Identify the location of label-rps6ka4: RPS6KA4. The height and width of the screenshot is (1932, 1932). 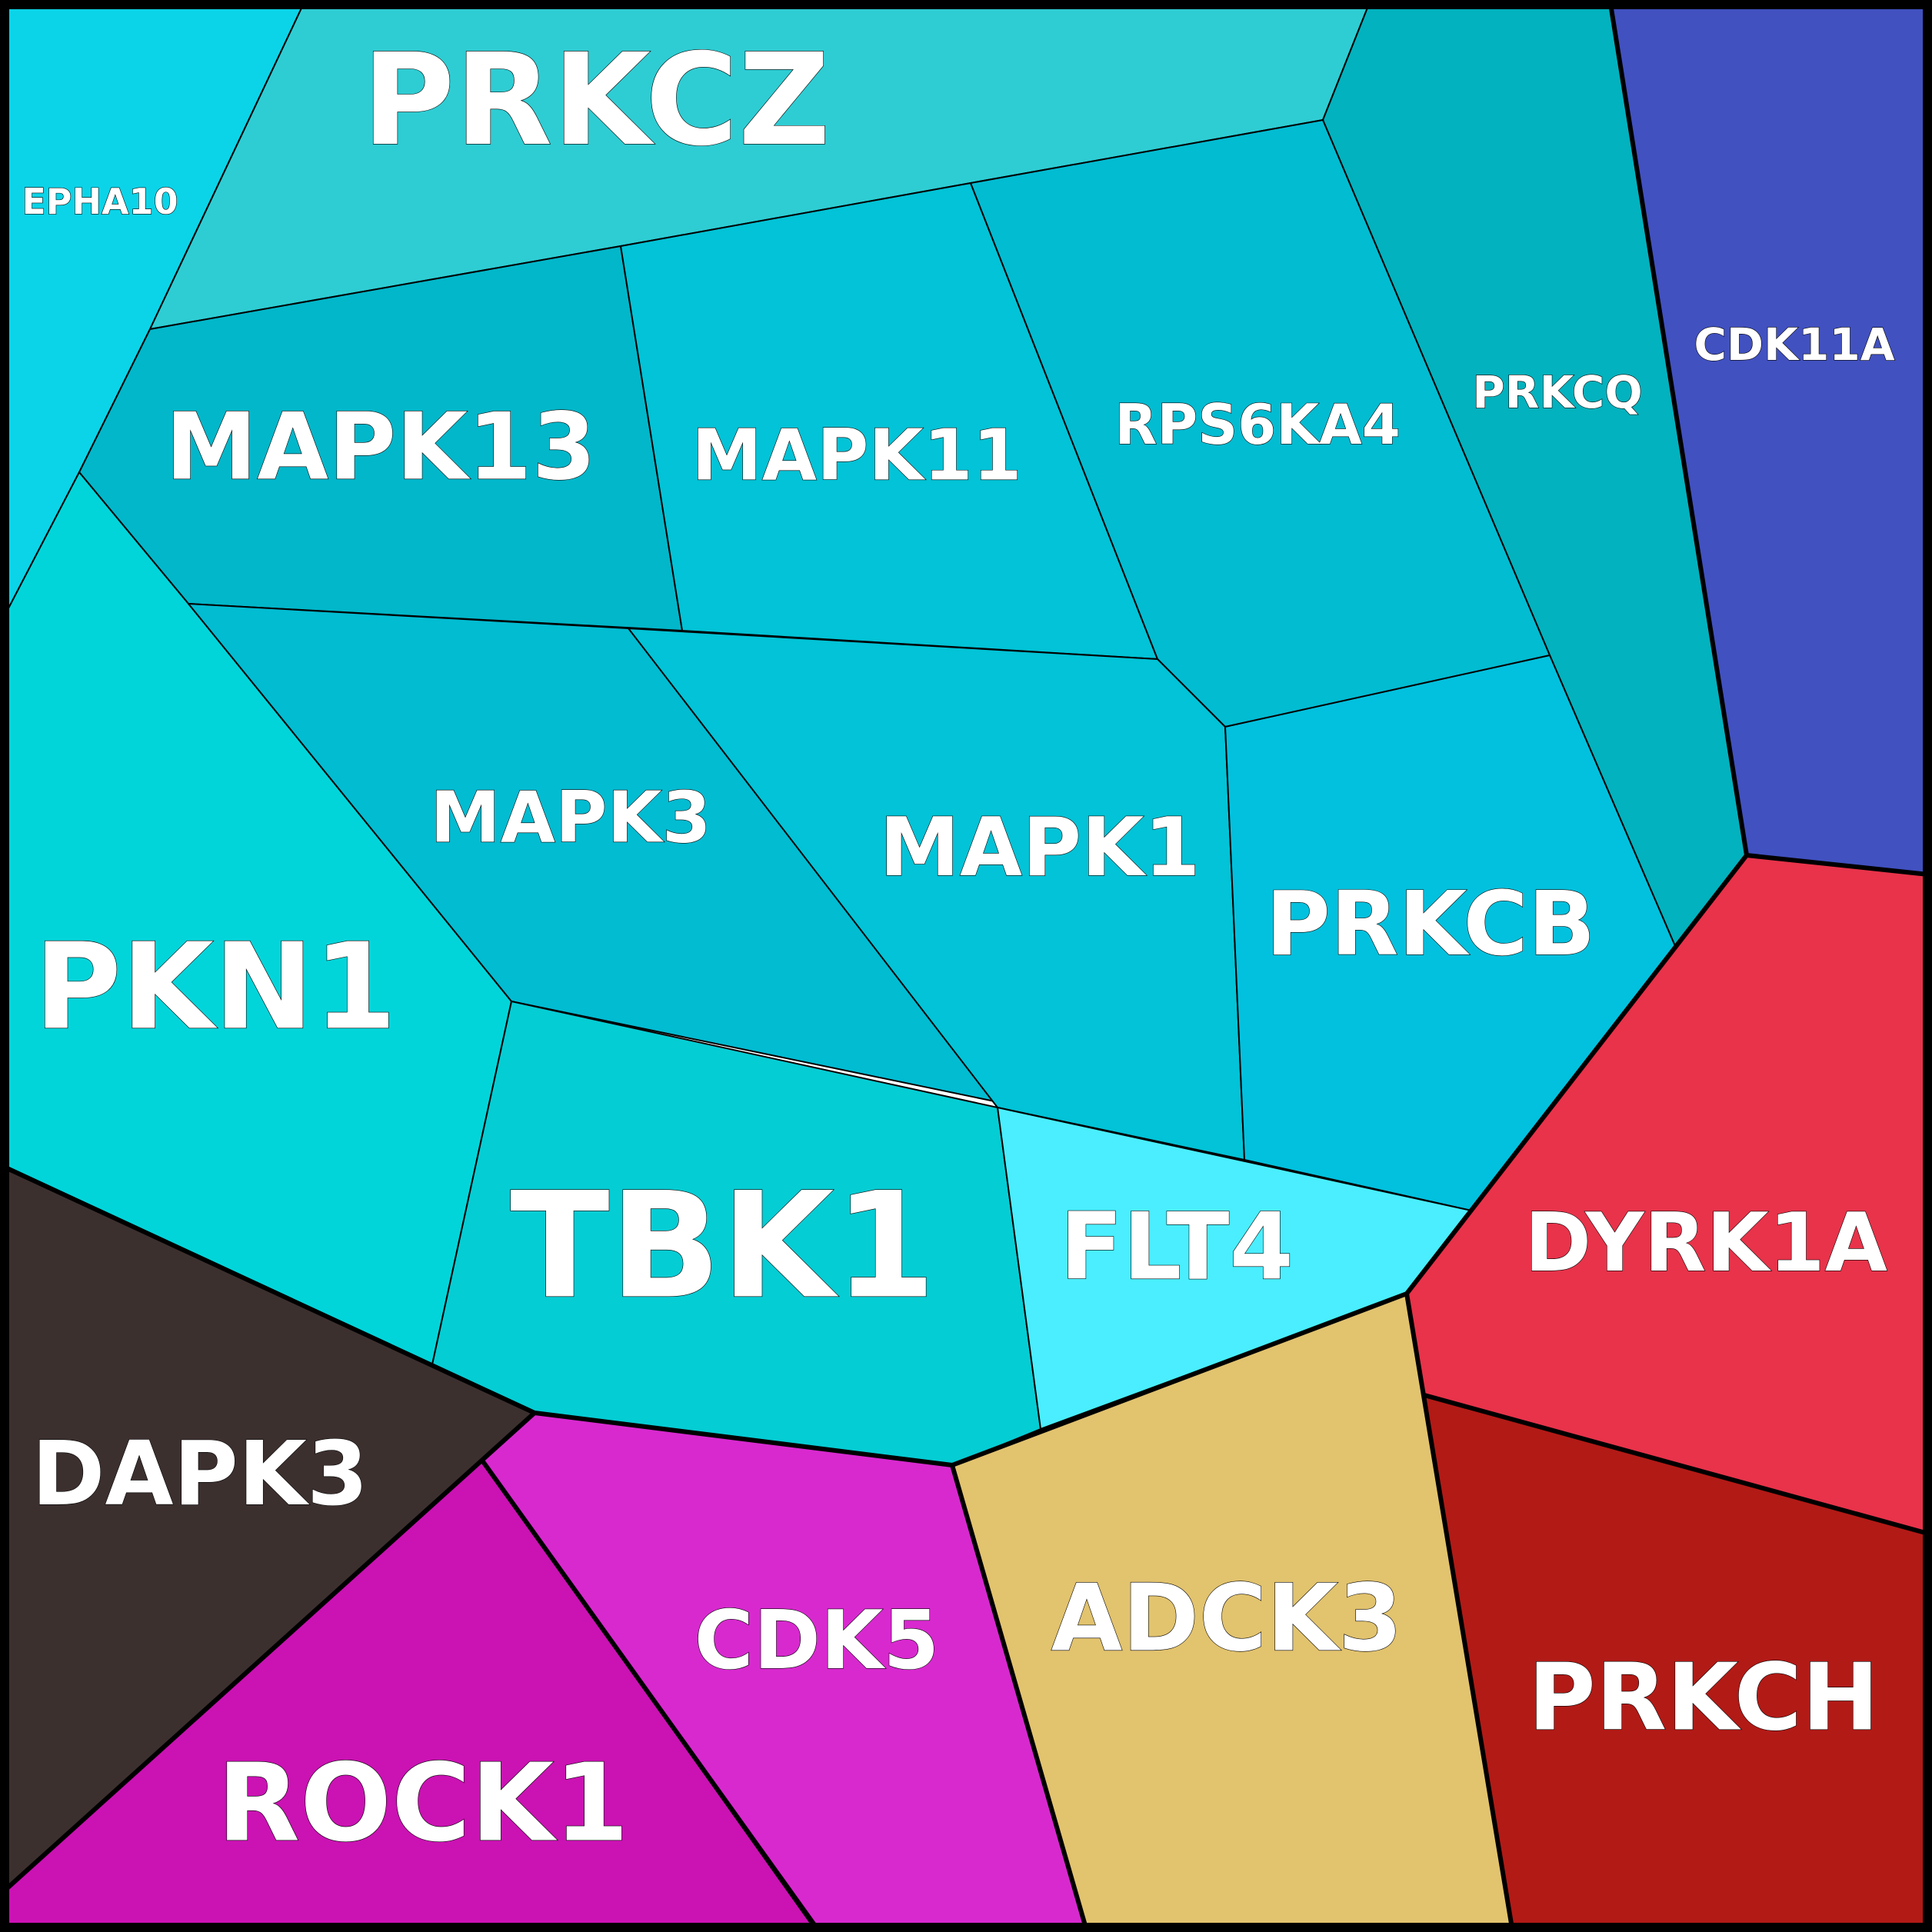
(1257, 424).